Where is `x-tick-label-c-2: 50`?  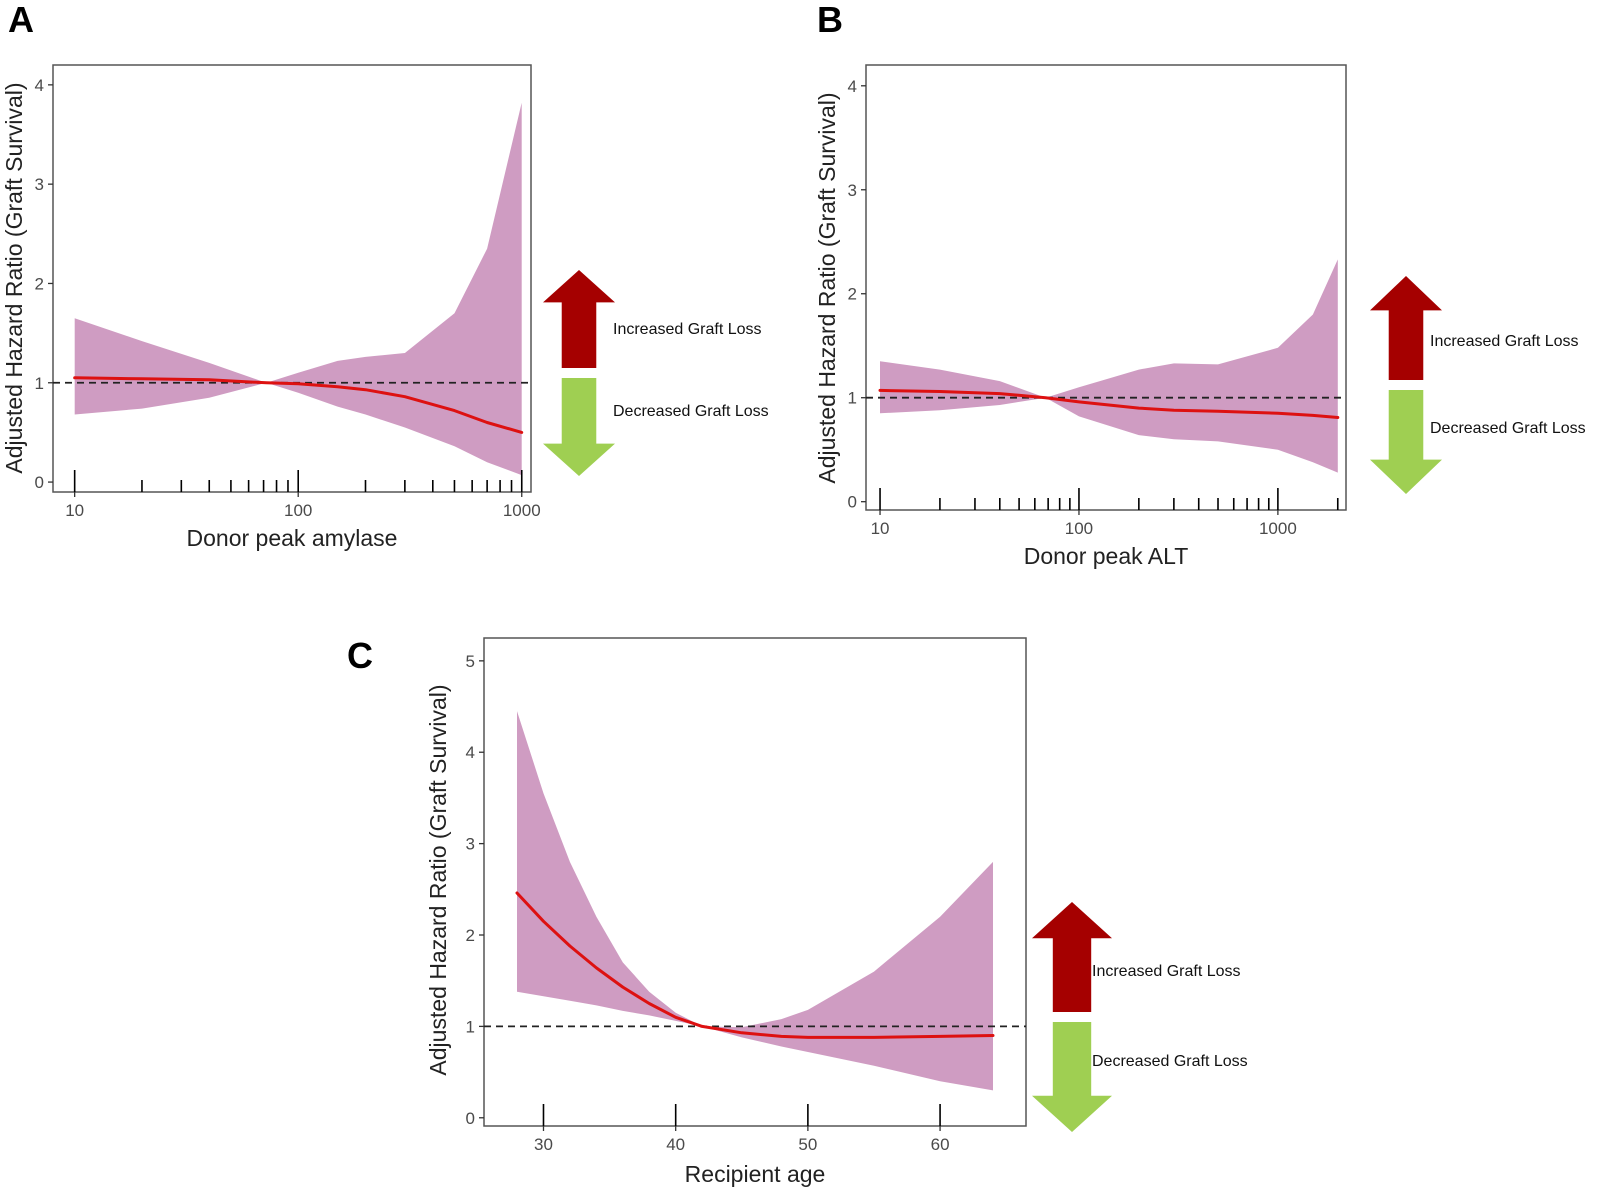
x-tick-label-c-2: 50 is located at coordinates (807, 1144).